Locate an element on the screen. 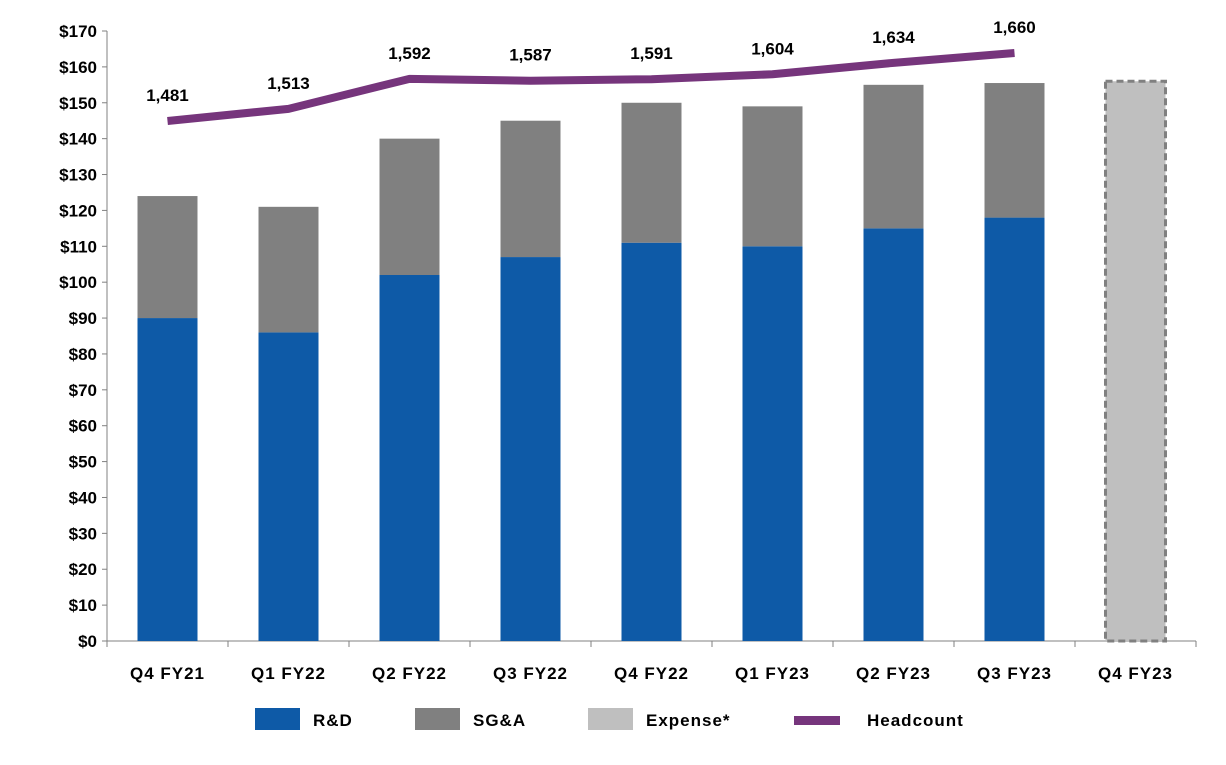 Image resolution: width=1226 pixels, height=765 pixels. x-tick-label: Q4 FY21 is located at coordinates (167, 673).